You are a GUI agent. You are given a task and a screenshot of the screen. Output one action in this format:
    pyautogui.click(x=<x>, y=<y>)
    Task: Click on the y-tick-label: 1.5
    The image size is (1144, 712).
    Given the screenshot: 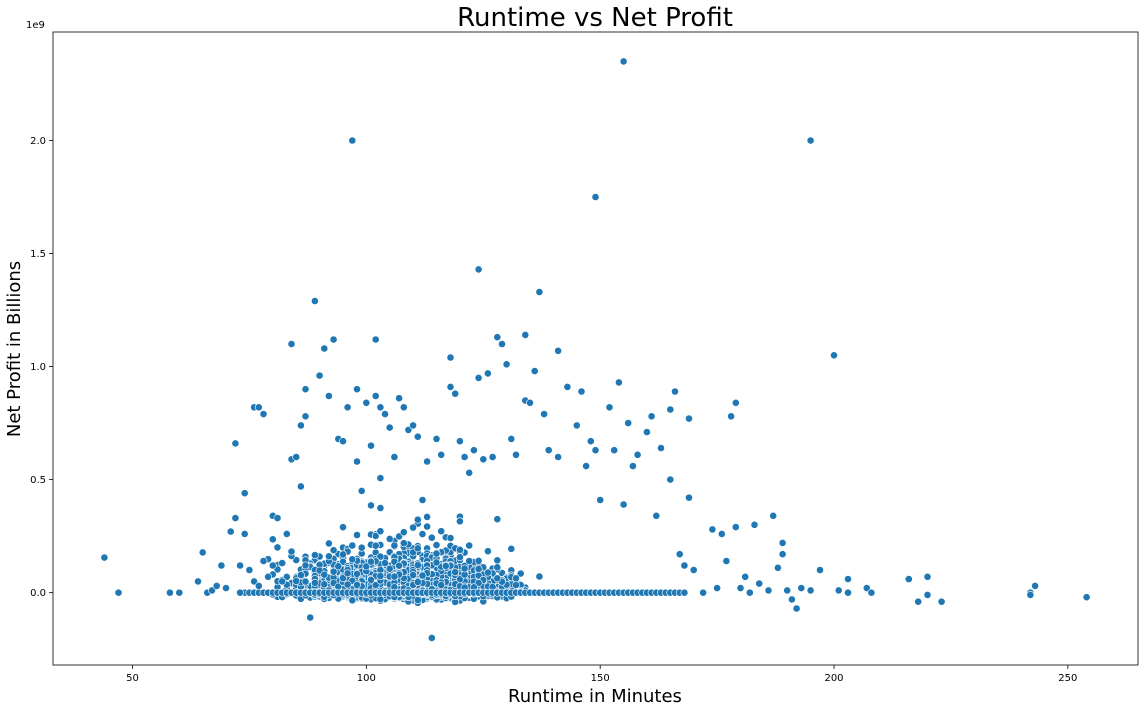 What is the action you would take?
    pyautogui.click(x=38, y=254)
    